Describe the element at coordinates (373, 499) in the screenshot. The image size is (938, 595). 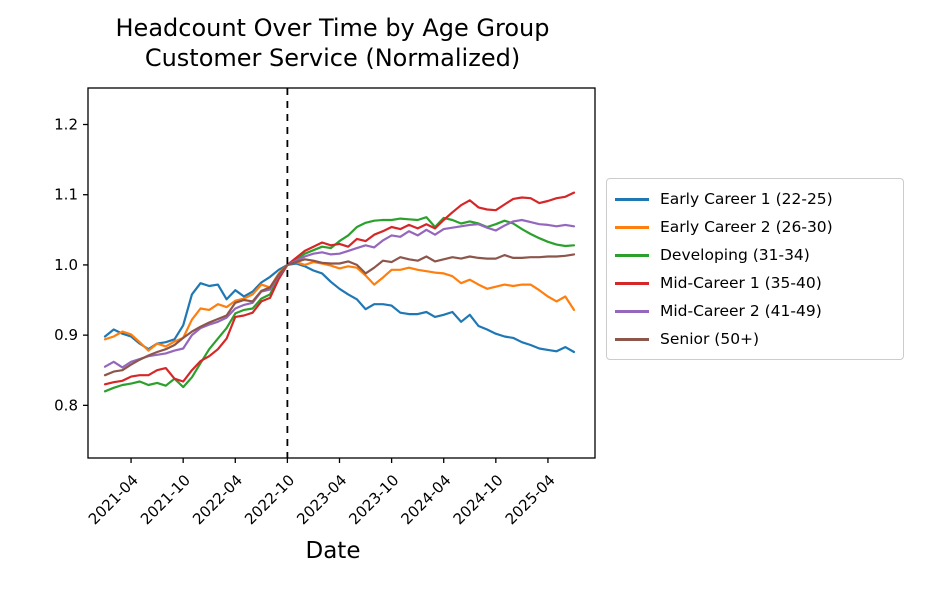
I see `x-tick-label: 2023-10` at that location.